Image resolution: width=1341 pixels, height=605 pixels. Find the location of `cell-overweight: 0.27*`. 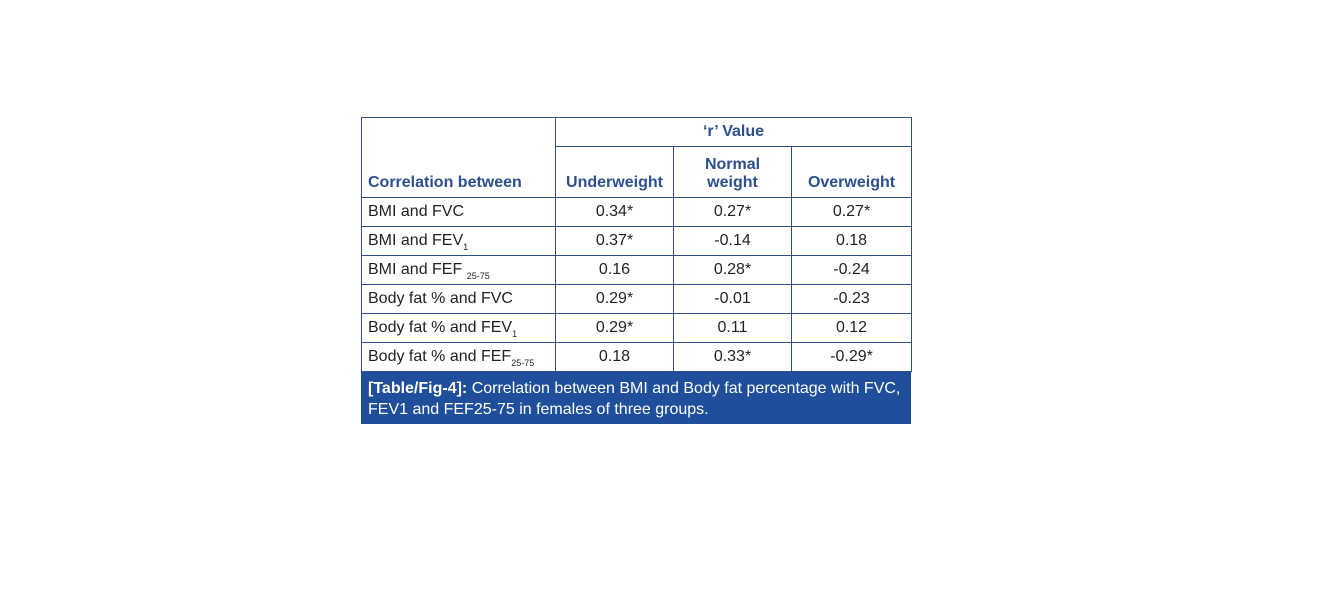

cell-overweight: 0.27* is located at coordinates (851, 212).